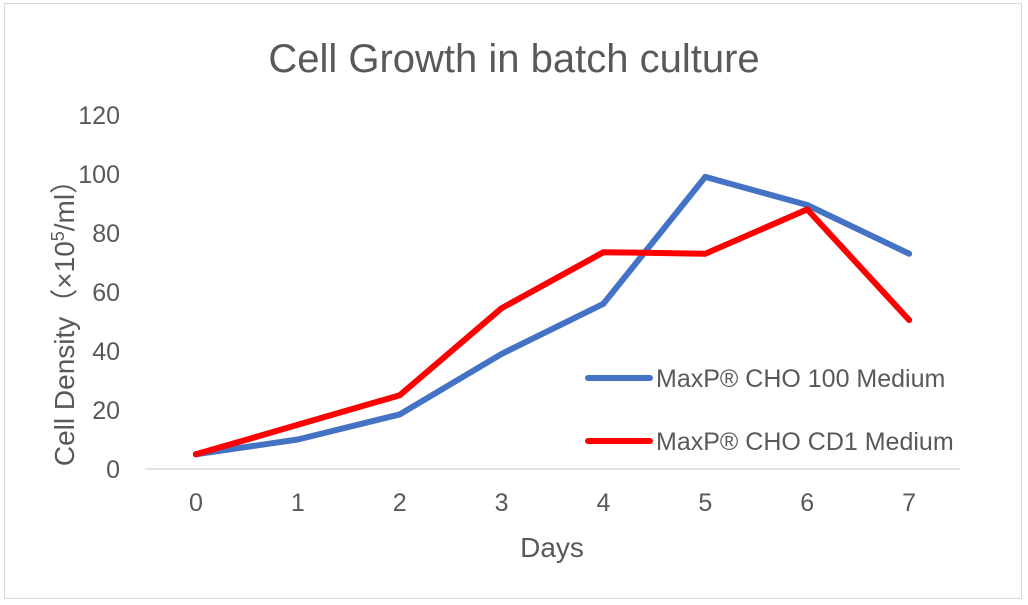  What do you see at coordinates (99, 116) in the screenshot?
I see `y-tick-label: 120` at bounding box center [99, 116].